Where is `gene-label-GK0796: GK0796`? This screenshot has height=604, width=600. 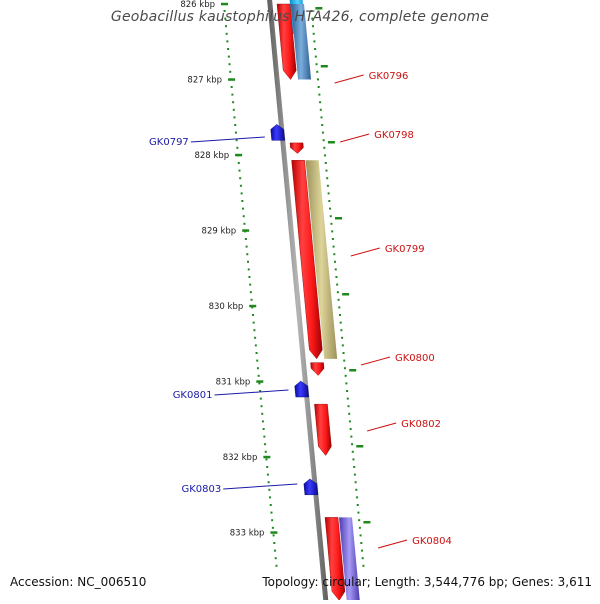
gene-label-GK0796: GK0796 is located at coordinates (389, 76).